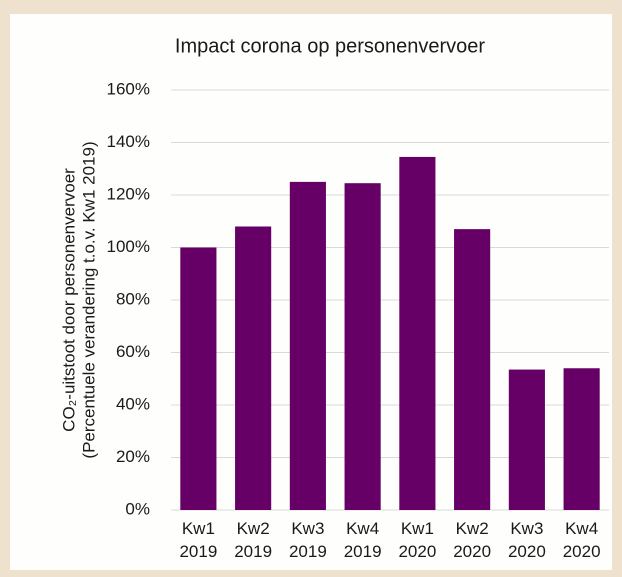  I want to click on y-tick-label: 160%, so click(128, 88).